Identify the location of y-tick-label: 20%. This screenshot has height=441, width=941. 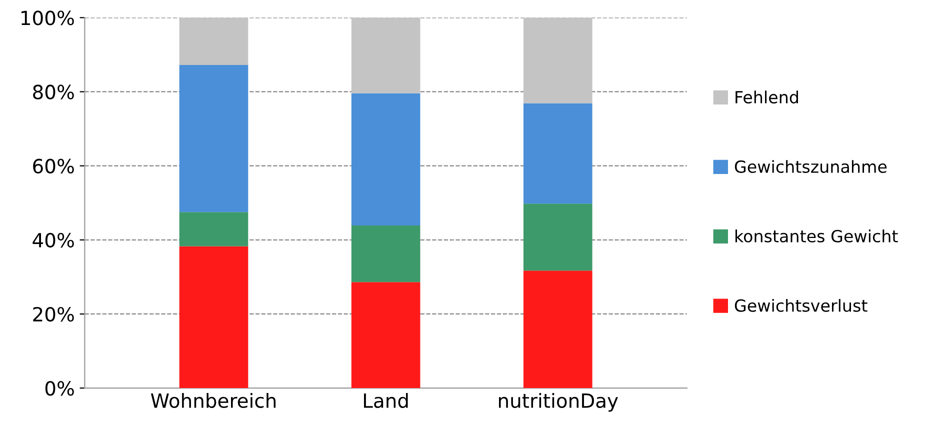
(53, 314).